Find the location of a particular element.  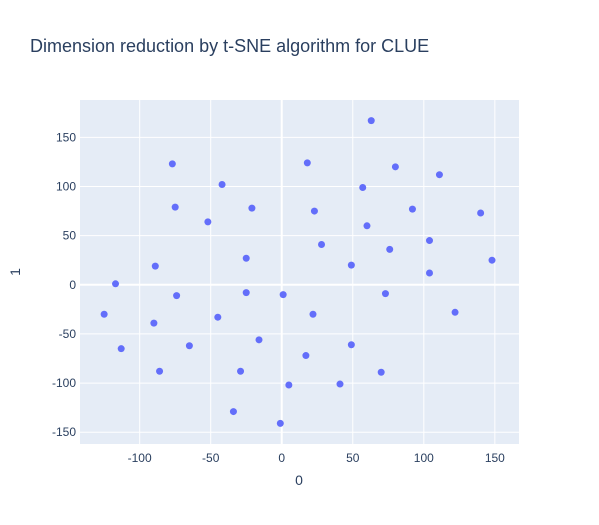

y-tick-label: -150 is located at coordinates (64, 432).